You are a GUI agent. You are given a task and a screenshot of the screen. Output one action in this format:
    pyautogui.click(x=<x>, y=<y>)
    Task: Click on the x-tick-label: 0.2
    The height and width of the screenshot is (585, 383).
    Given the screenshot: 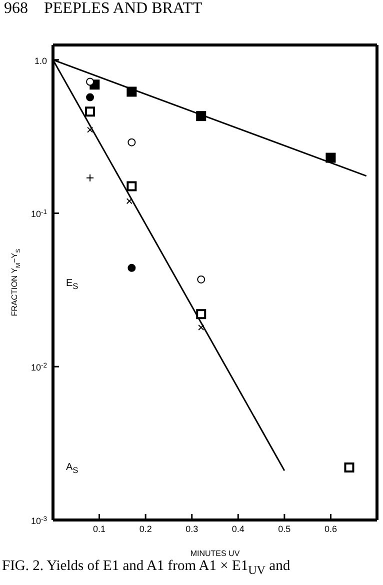 What is the action you would take?
    pyautogui.click(x=145, y=529)
    